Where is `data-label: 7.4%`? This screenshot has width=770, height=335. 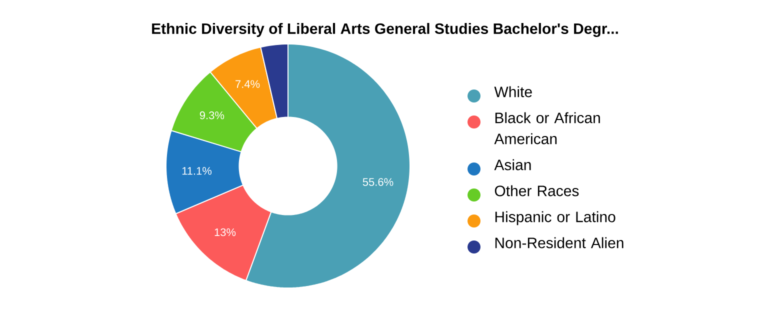 data-label: 7.4% is located at coordinates (248, 84).